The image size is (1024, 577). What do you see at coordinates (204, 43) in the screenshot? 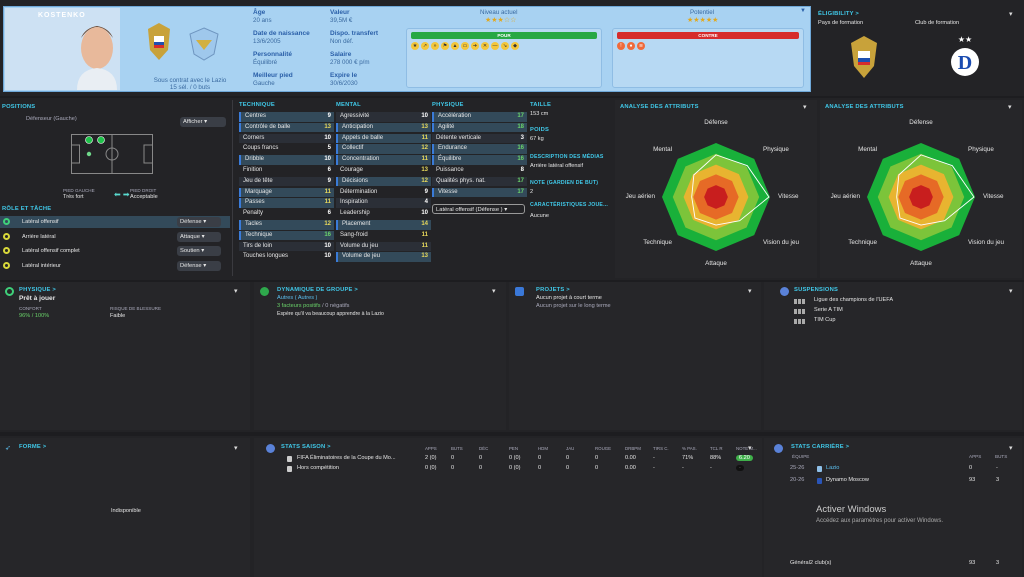
I see `lazio-crest-icon` at bounding box center [204, 43].